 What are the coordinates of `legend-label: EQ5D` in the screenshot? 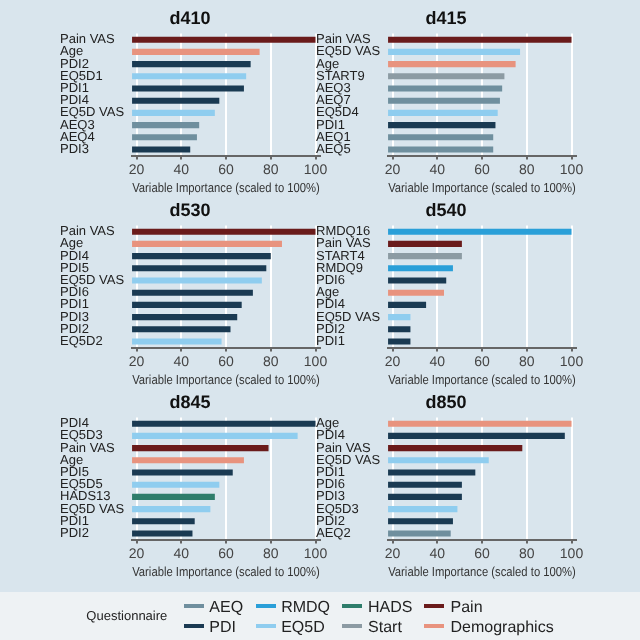 It's located at (303, 626).